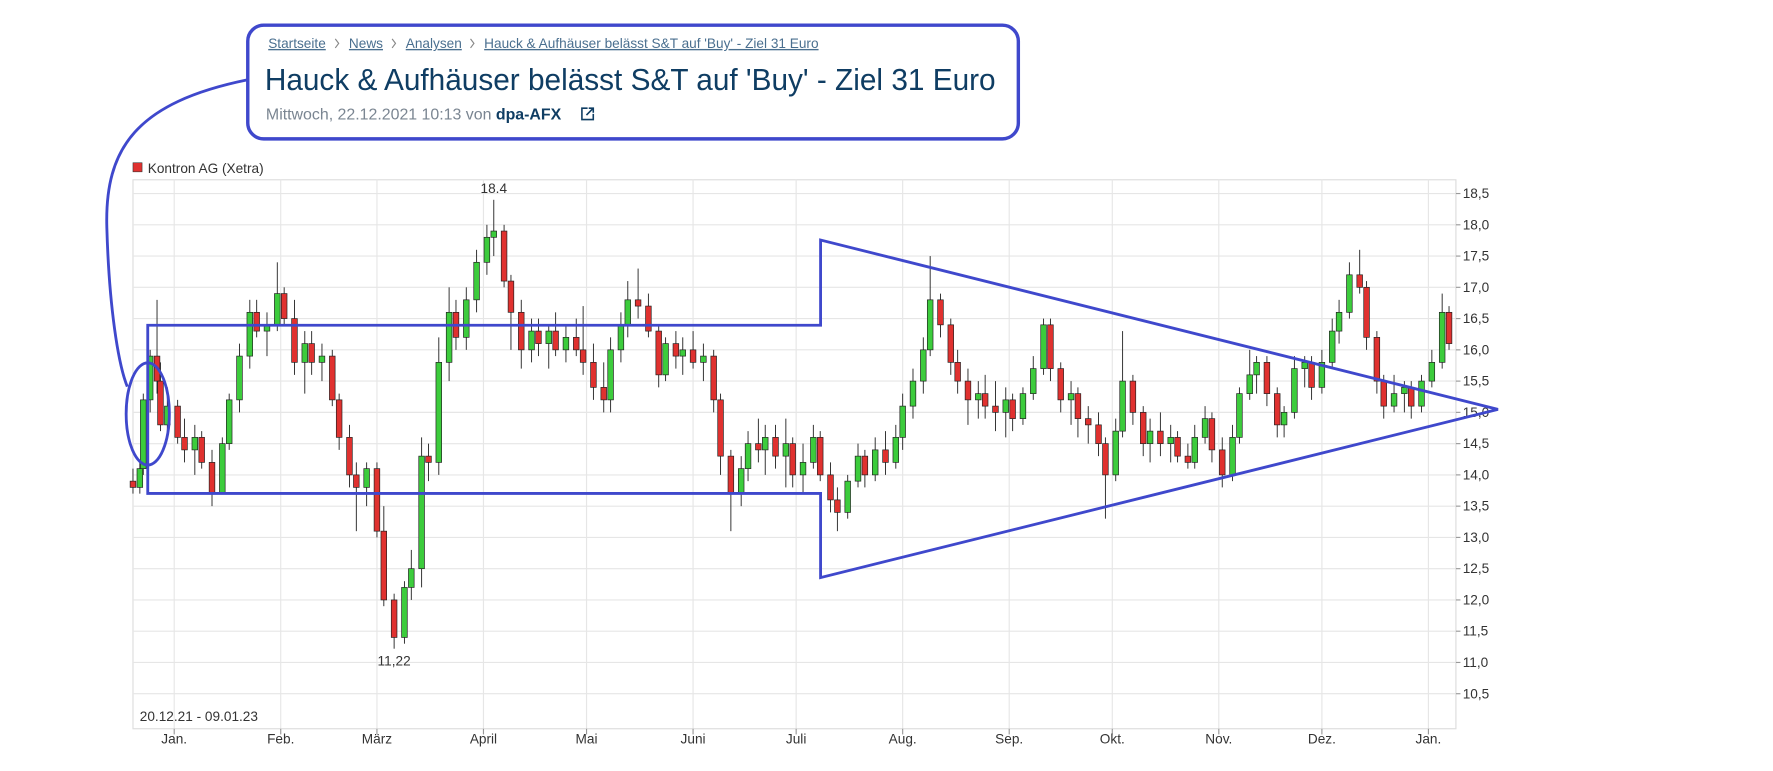 Image resolution: width=1773 pixels, height=771 pixels. Describe the element at coordinates (137, 167) in the screenshot. I see `legend-swatch` at that location.